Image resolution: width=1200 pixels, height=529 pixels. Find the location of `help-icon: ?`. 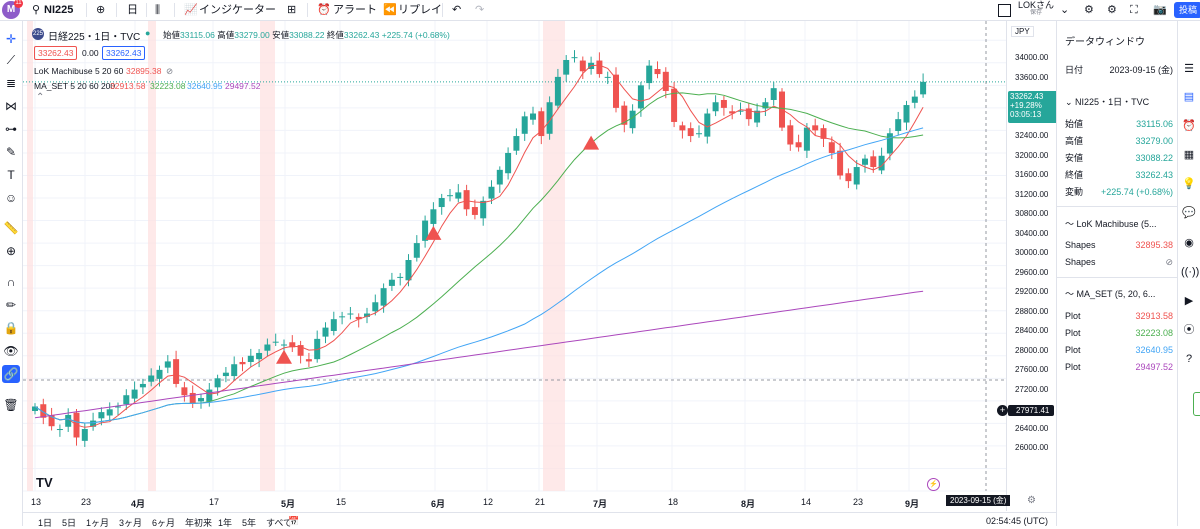

help-icon: ? is located at coordinates (1189, 359).